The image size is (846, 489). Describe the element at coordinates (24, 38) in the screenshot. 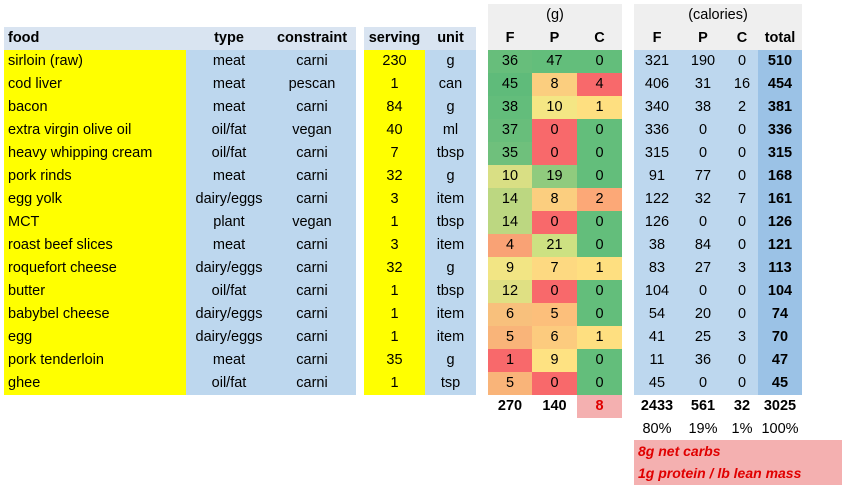

I see `header-food: food` at that location.